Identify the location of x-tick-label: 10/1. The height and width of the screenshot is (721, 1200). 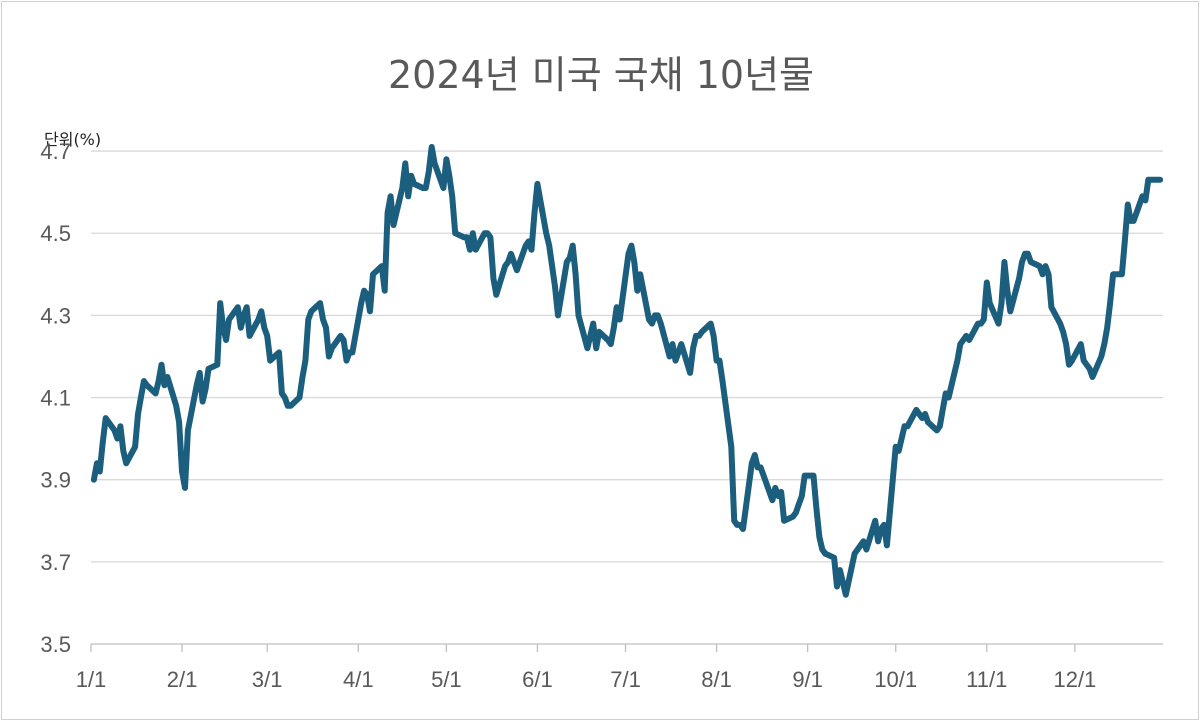
(895, 679).